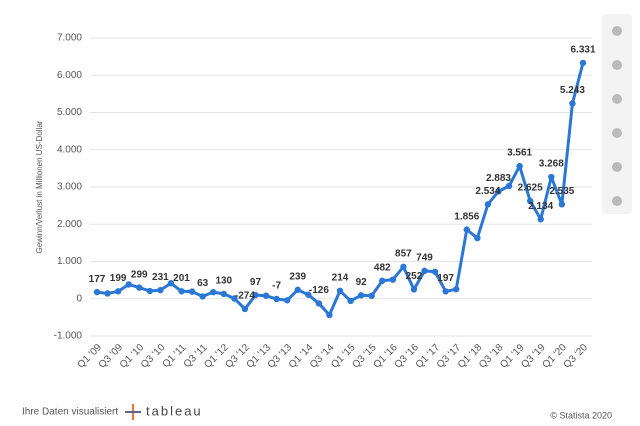  Describe the element at coordinates (245, 296) in the screenshot. I see `data-label: -274` at that location.